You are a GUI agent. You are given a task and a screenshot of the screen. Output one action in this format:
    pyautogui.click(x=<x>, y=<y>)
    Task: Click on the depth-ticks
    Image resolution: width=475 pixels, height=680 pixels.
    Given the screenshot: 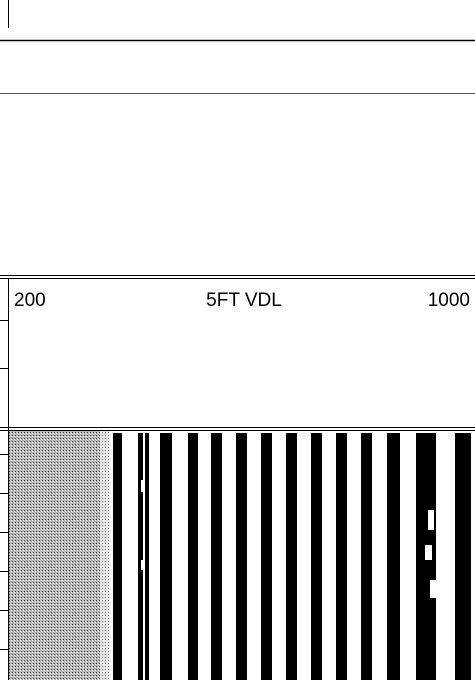 What is the action you would take?
    pyautogui.click(x=4, y=552)
    